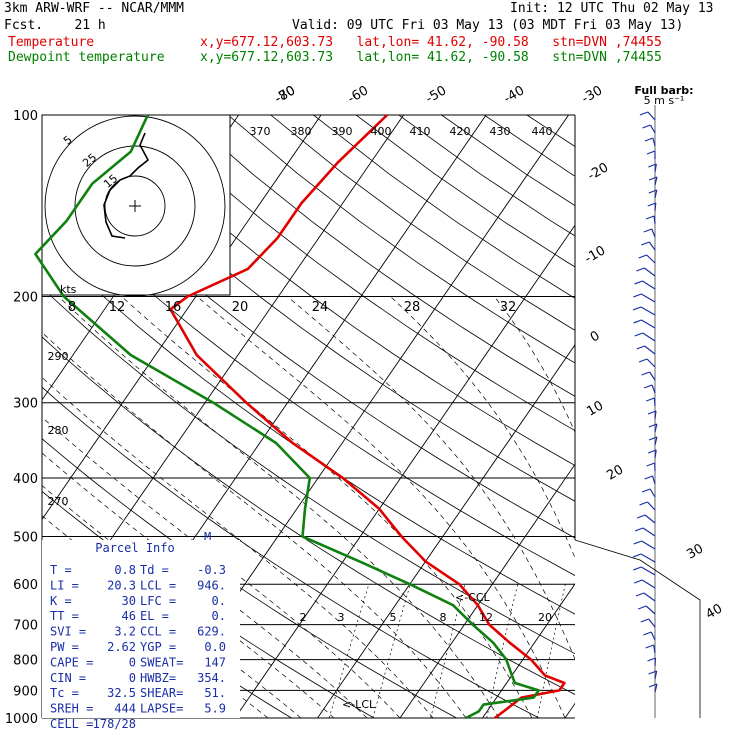  Describe the element at coordinates (211, 585) in the screenshot. I see `parcel-info-value: 946.` at that location.